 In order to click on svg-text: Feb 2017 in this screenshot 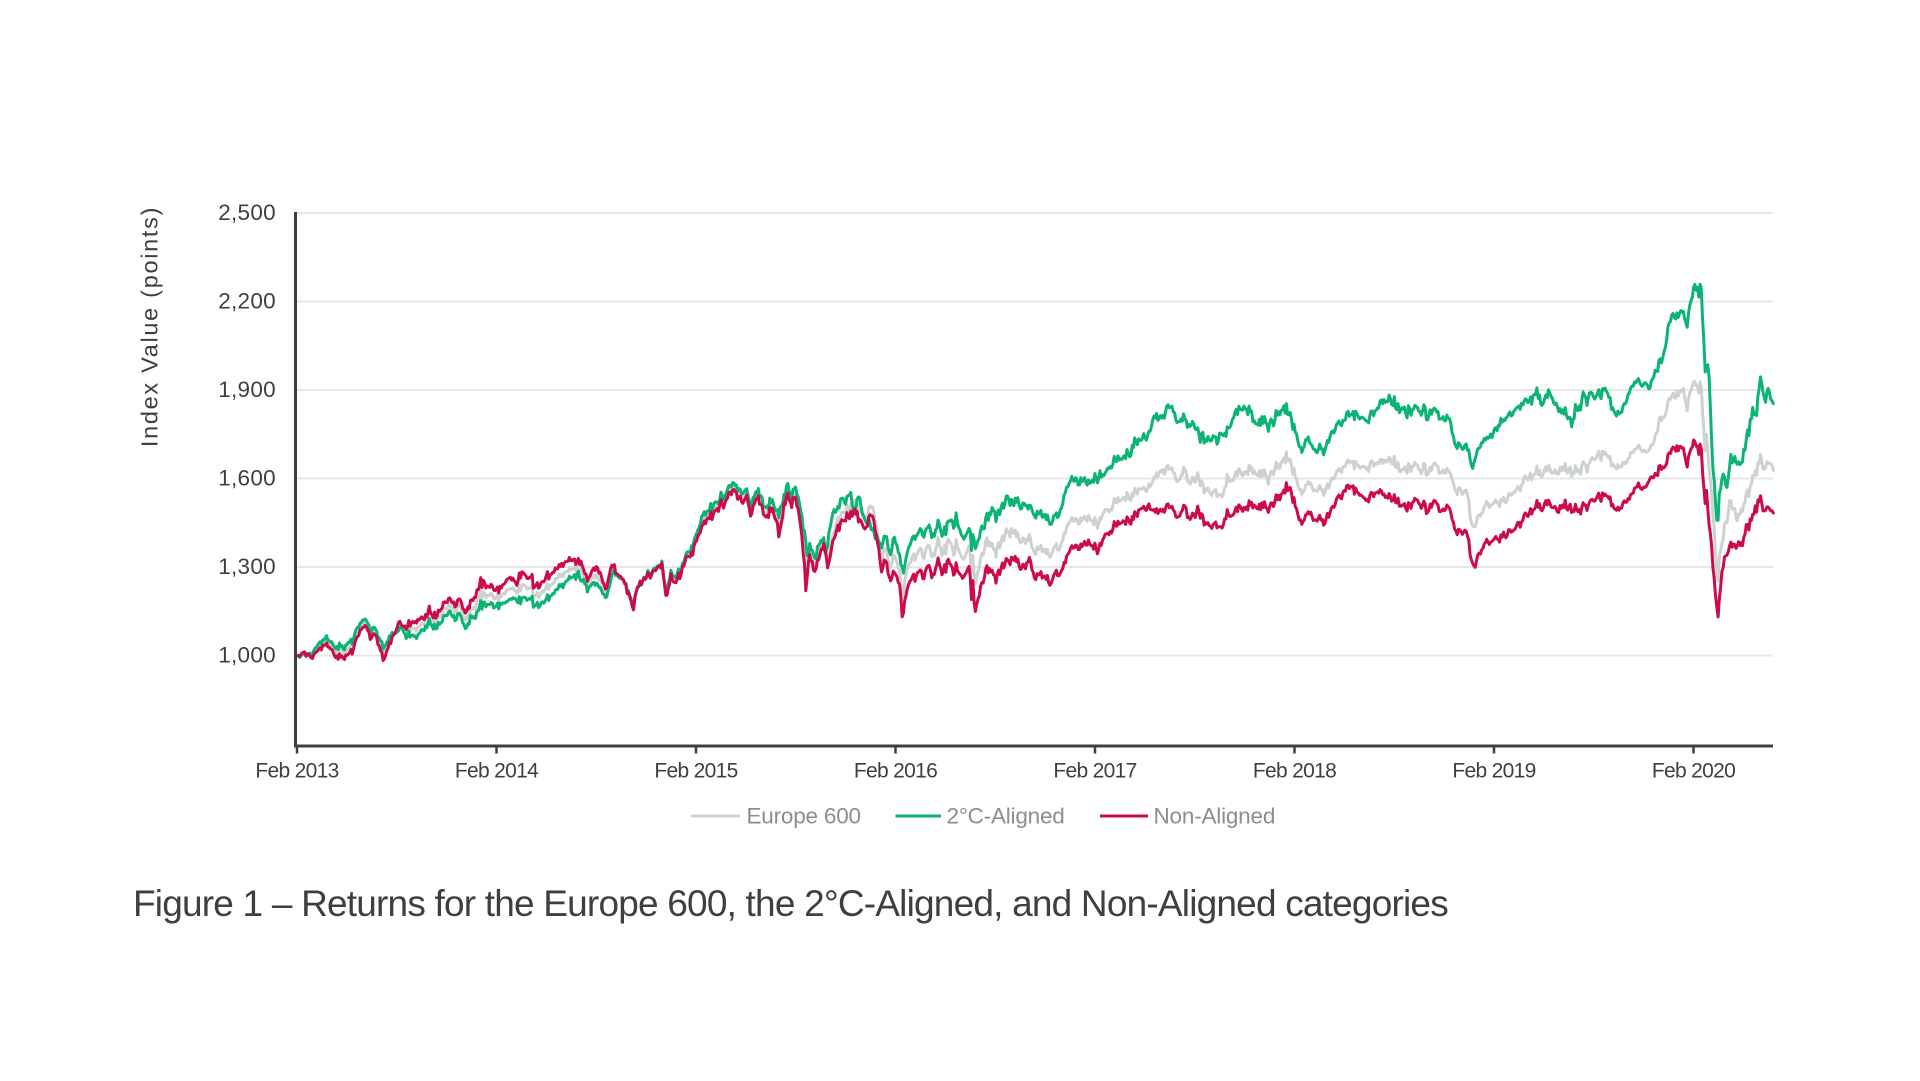, I will do `click(1094, 771)`.